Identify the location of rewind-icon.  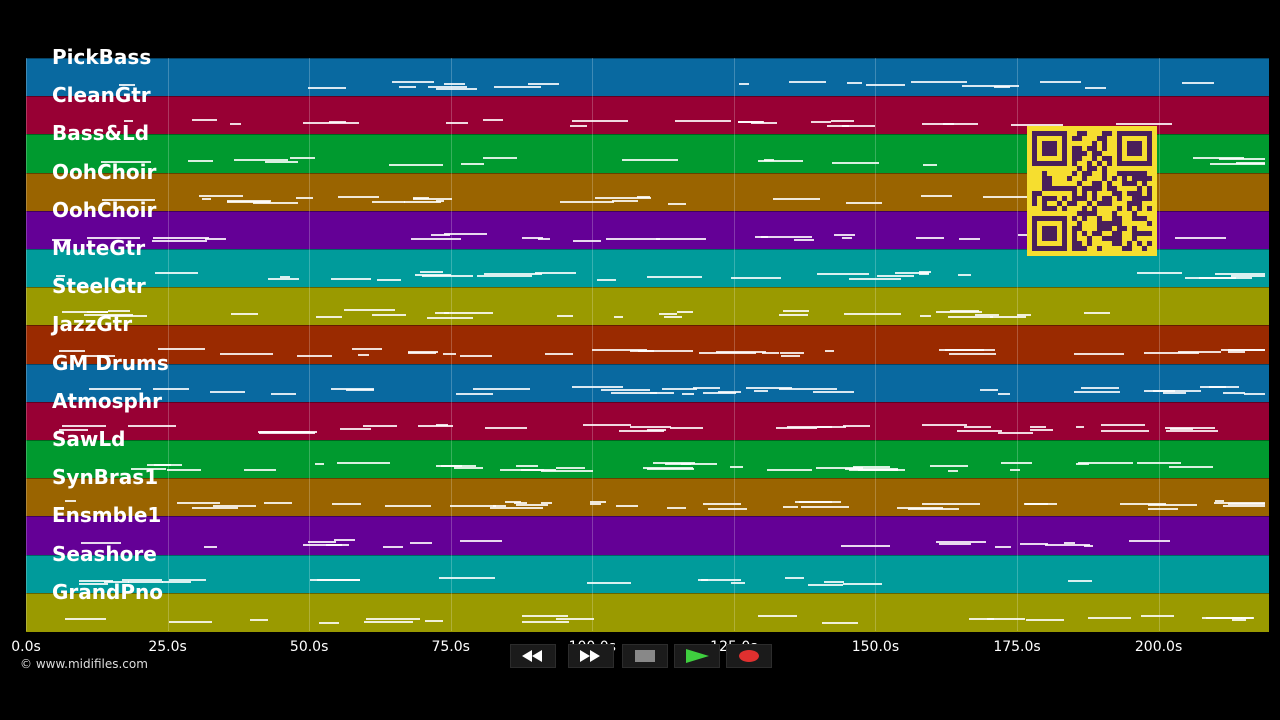
(532, 656).